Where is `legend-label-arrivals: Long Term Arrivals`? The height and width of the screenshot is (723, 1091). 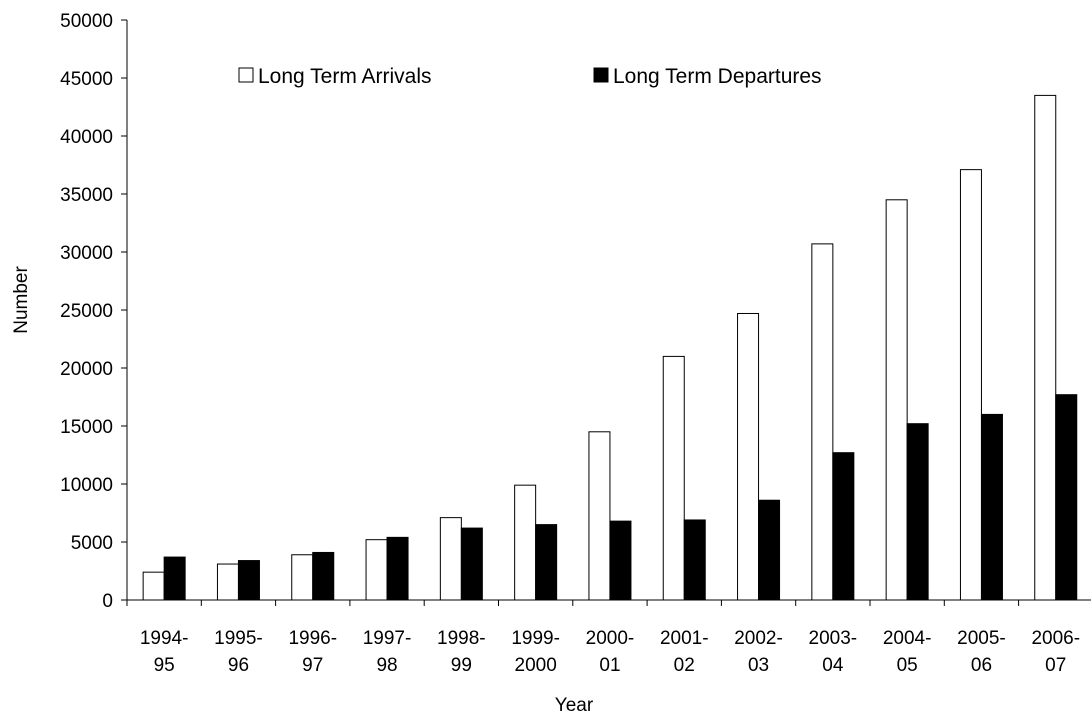
legend-label-arrivals: Long Term Arrivals is located at coordinates (345, 76).